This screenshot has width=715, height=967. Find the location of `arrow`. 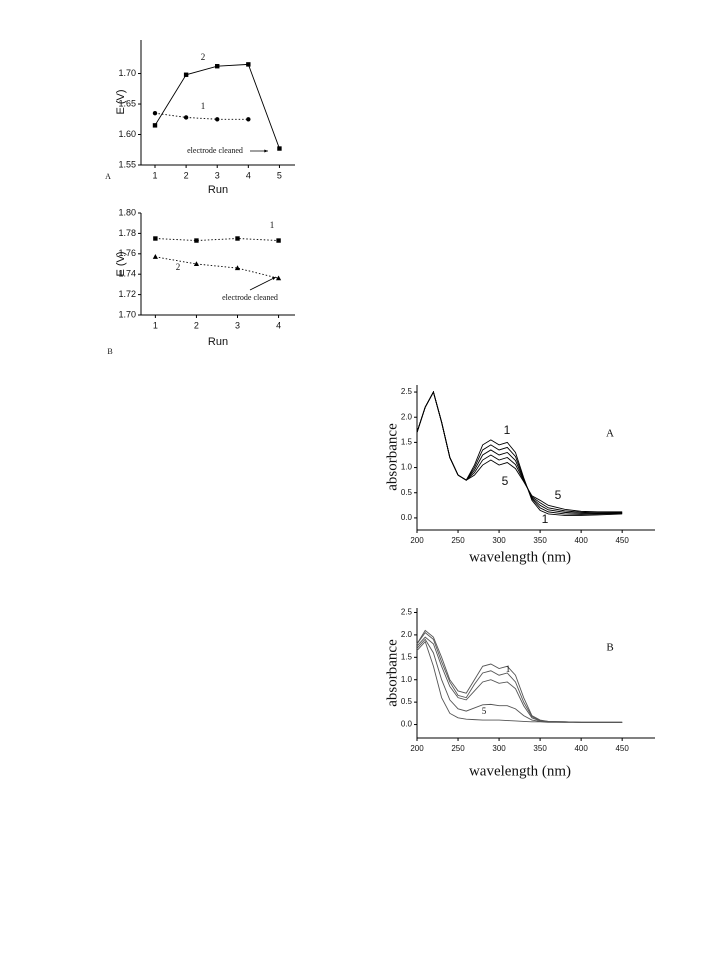

arrow is located at coordinates (263, 283).